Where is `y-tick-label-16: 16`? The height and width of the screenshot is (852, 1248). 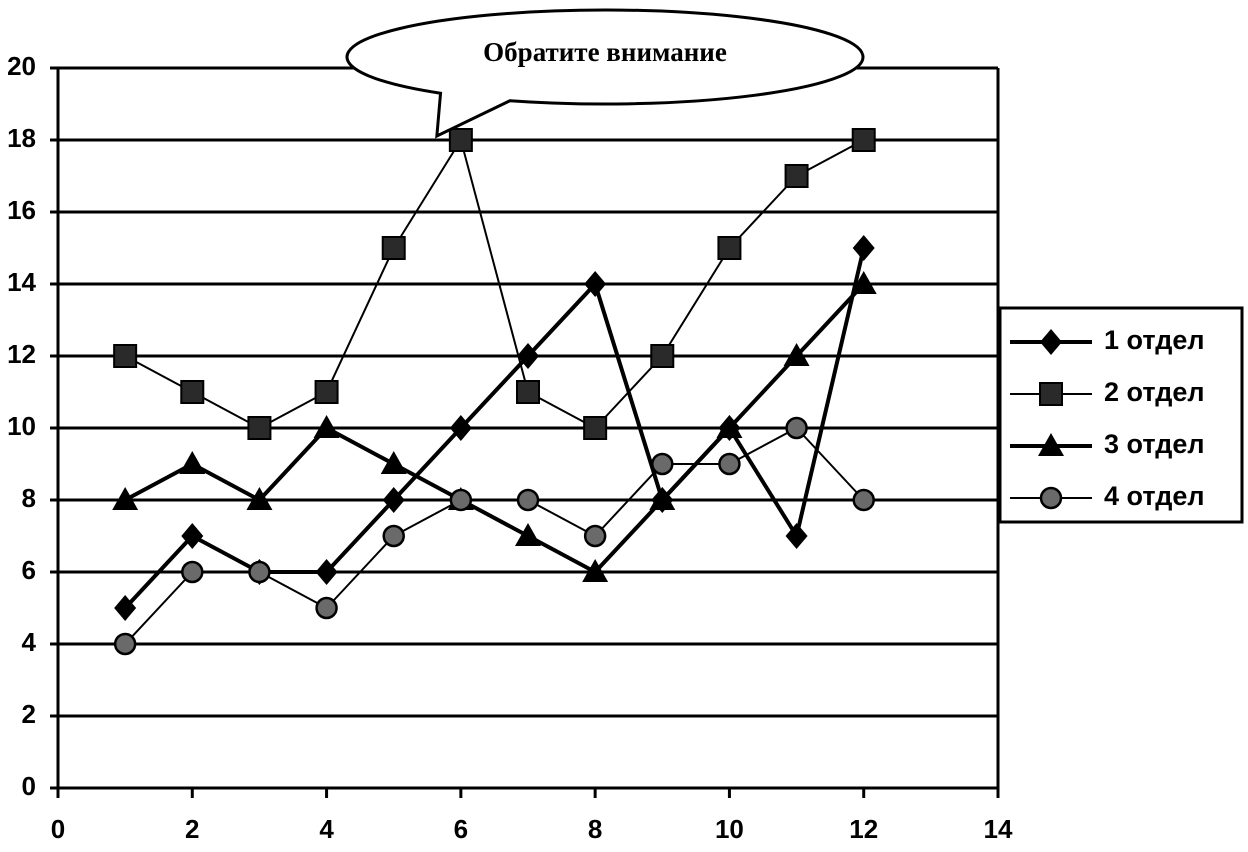 y-tick-label-16: 16 is located at coordinates (21, 210).